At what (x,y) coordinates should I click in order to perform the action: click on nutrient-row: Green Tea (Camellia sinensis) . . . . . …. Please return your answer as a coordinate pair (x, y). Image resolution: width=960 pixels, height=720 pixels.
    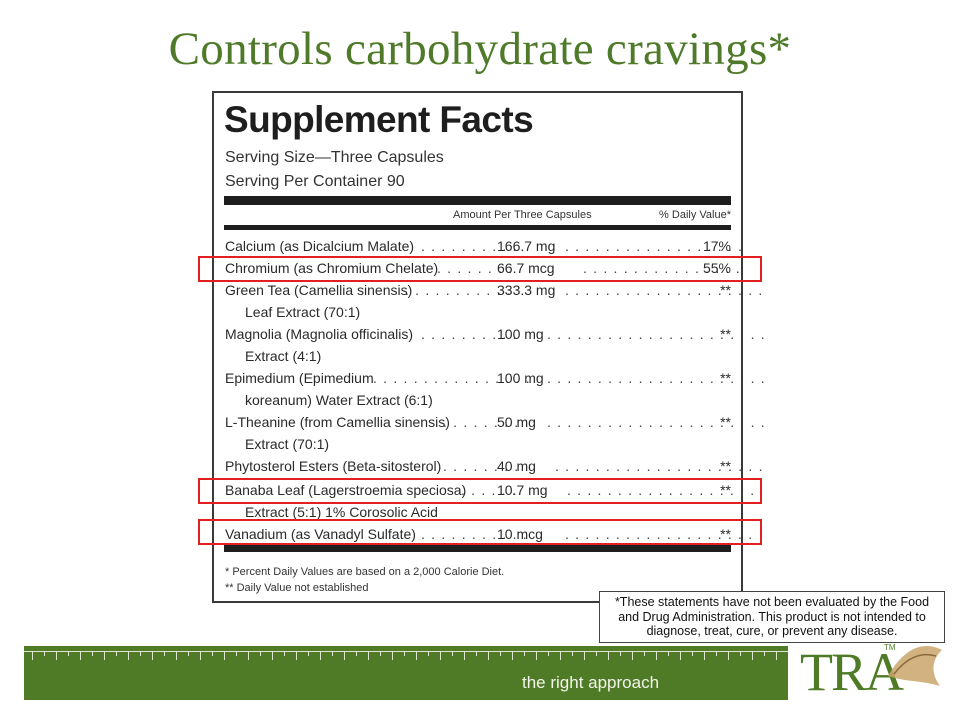
    Looking at the image, I should click on (493, 290).